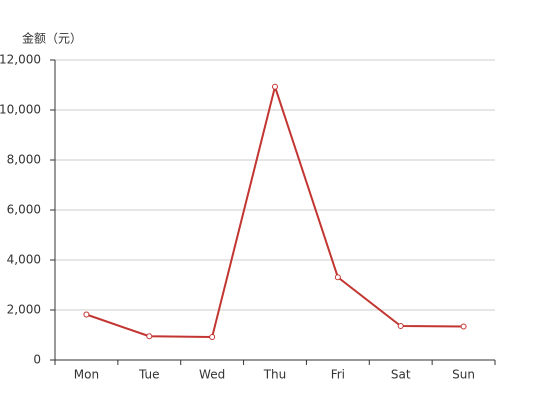 Image resolution: width=550 pixels, height=420 pixels. Describe the element at coordinates (86, 375) in the screenshot. I see `x-tick-label: Mon` at that location.